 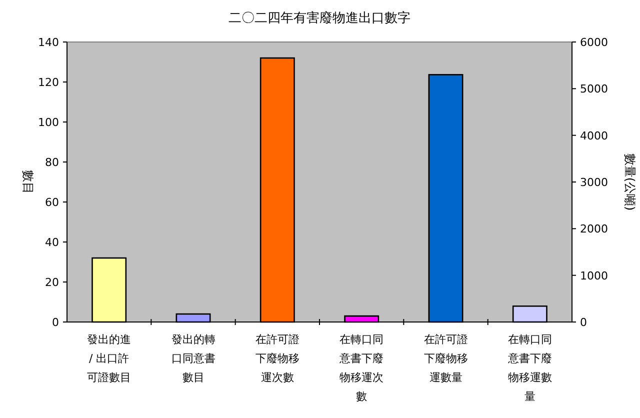 What do you see at coordinates (52, 282) in the screenshot?
I see `y-tick-label: 20` at bounding box center [52, 282].